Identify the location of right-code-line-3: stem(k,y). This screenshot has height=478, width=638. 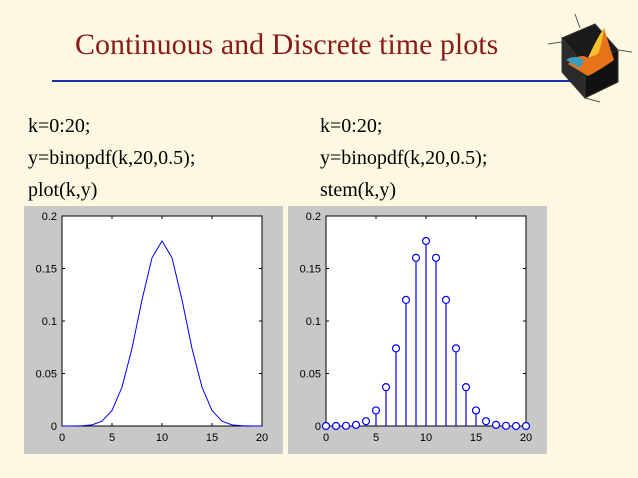
(358, 190).